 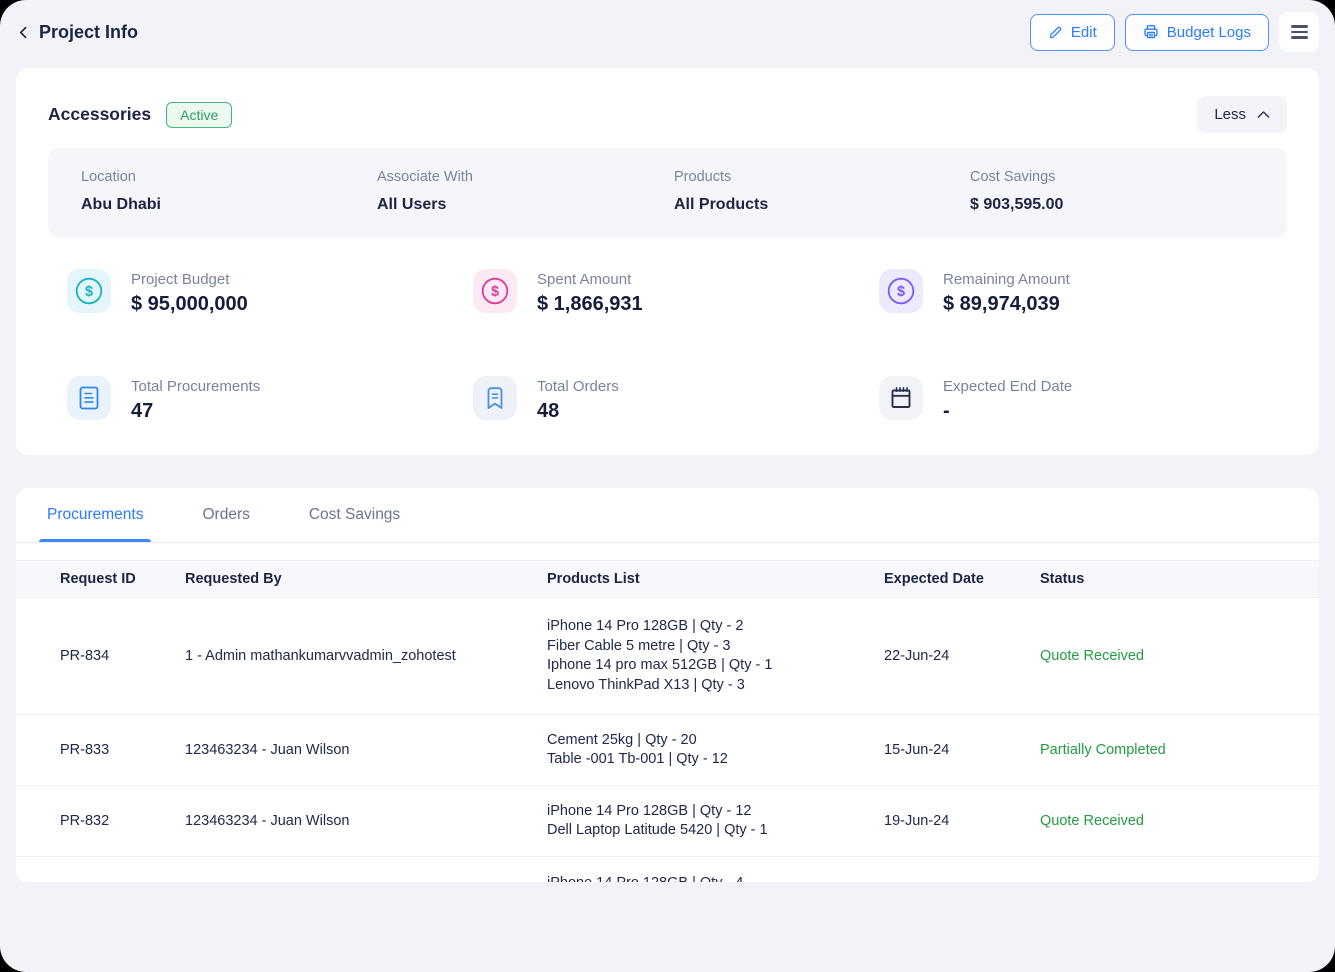 I want to click on page-title: Project Info, so click(x=89, y=31).